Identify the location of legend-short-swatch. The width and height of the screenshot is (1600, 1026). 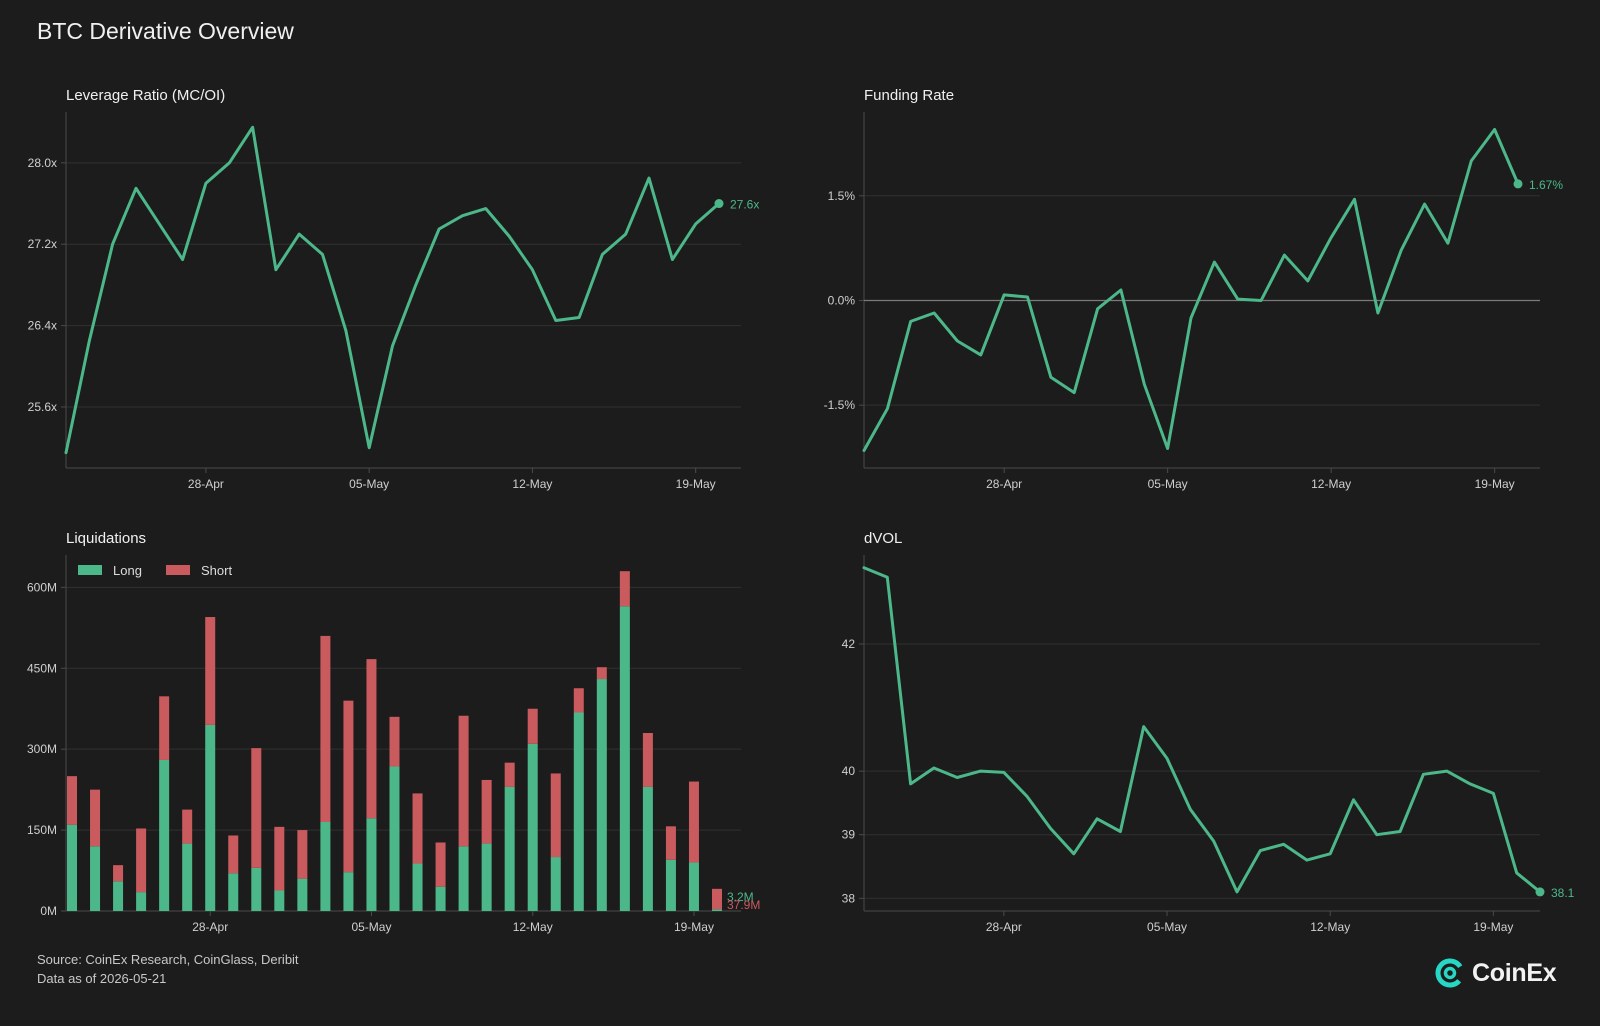
(178, 570).